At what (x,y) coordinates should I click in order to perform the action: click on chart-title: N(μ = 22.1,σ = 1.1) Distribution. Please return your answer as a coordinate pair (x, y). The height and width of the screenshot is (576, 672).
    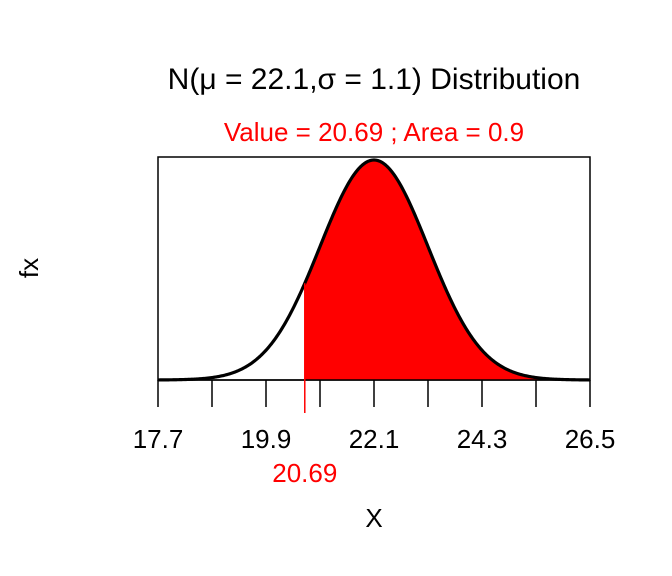
    Looking at the image, I should click on (374, 79).